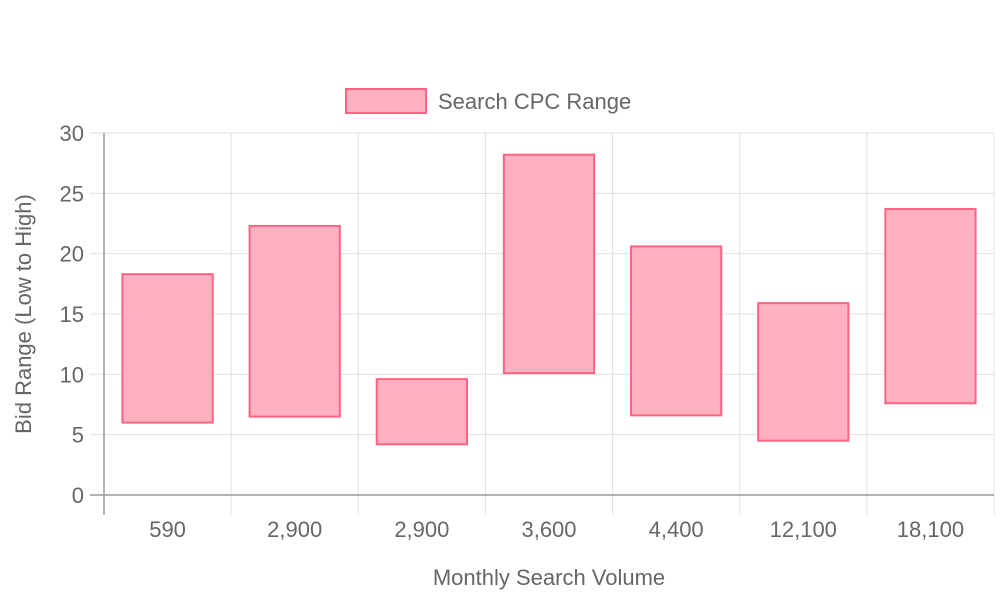  I want to click on x-tick-label: 18,100, so click(930, 529).